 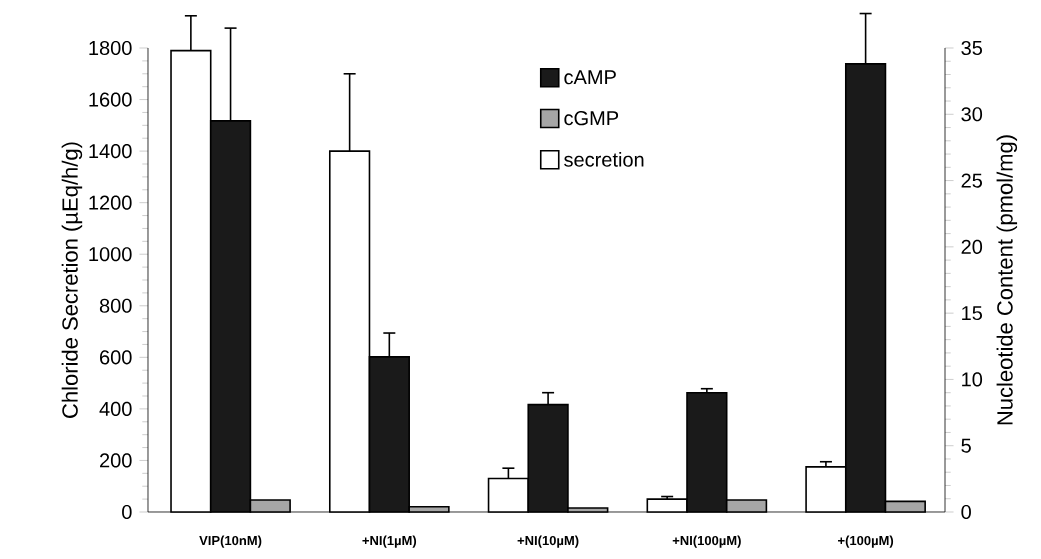 What do you see at coordinates (110, 151) in the screenshot?
I see `y-tick-label: 1400` at bounding box center [110, 151].